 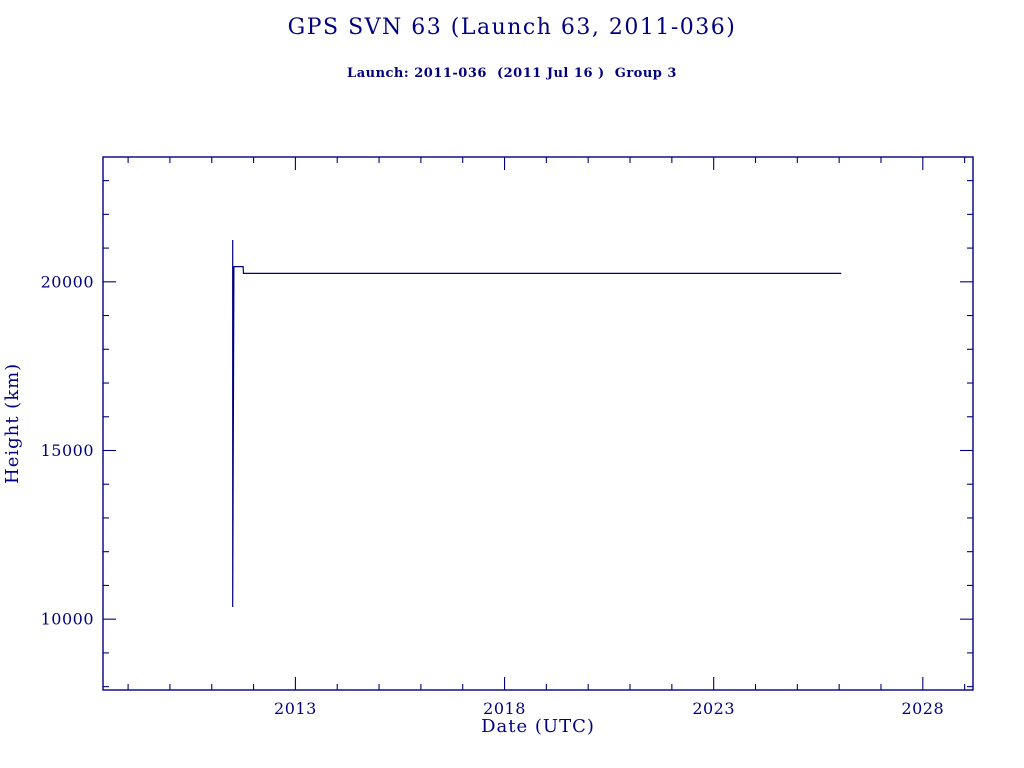 What do you see at coordinates (67, 281) in the screenshot?
I see `y-tick-label: 20000` at bounding box center [67, 281].